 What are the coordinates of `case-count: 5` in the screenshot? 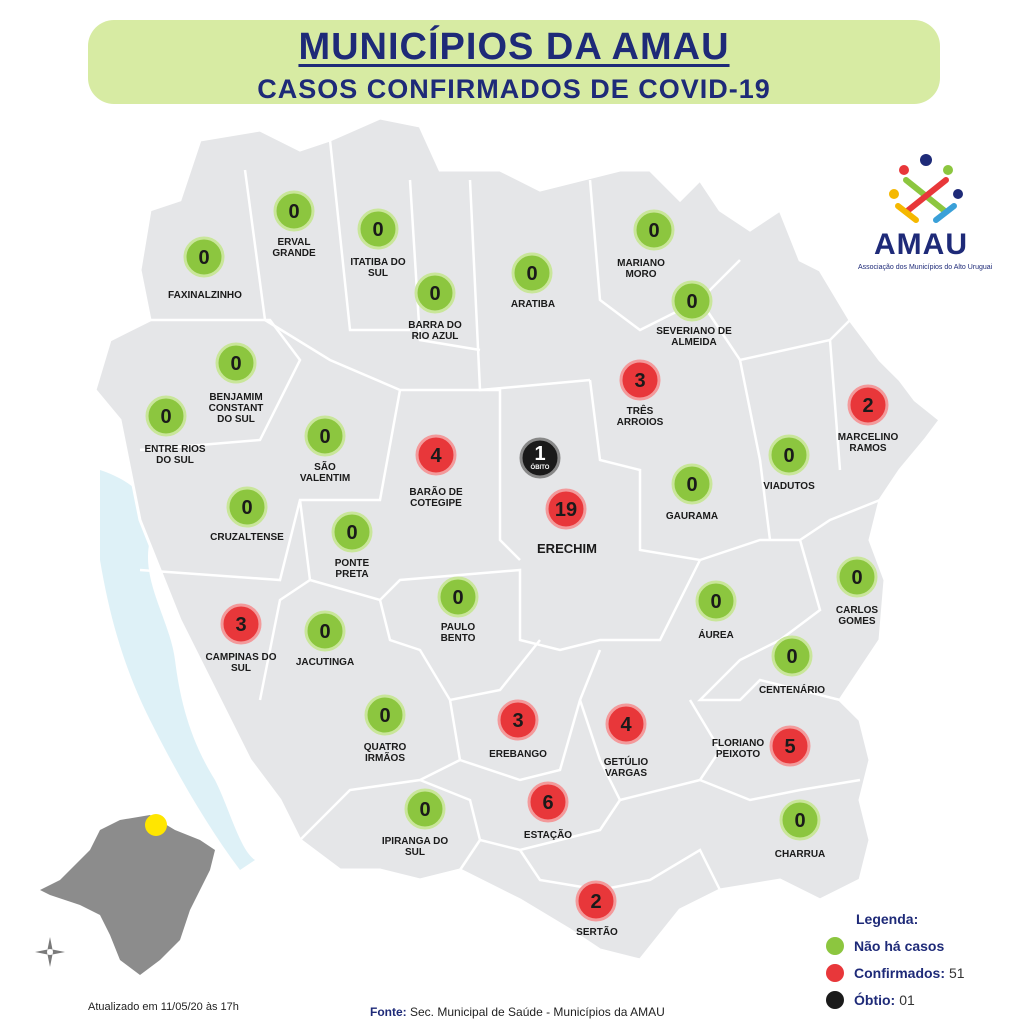 It's located at (789, 747).